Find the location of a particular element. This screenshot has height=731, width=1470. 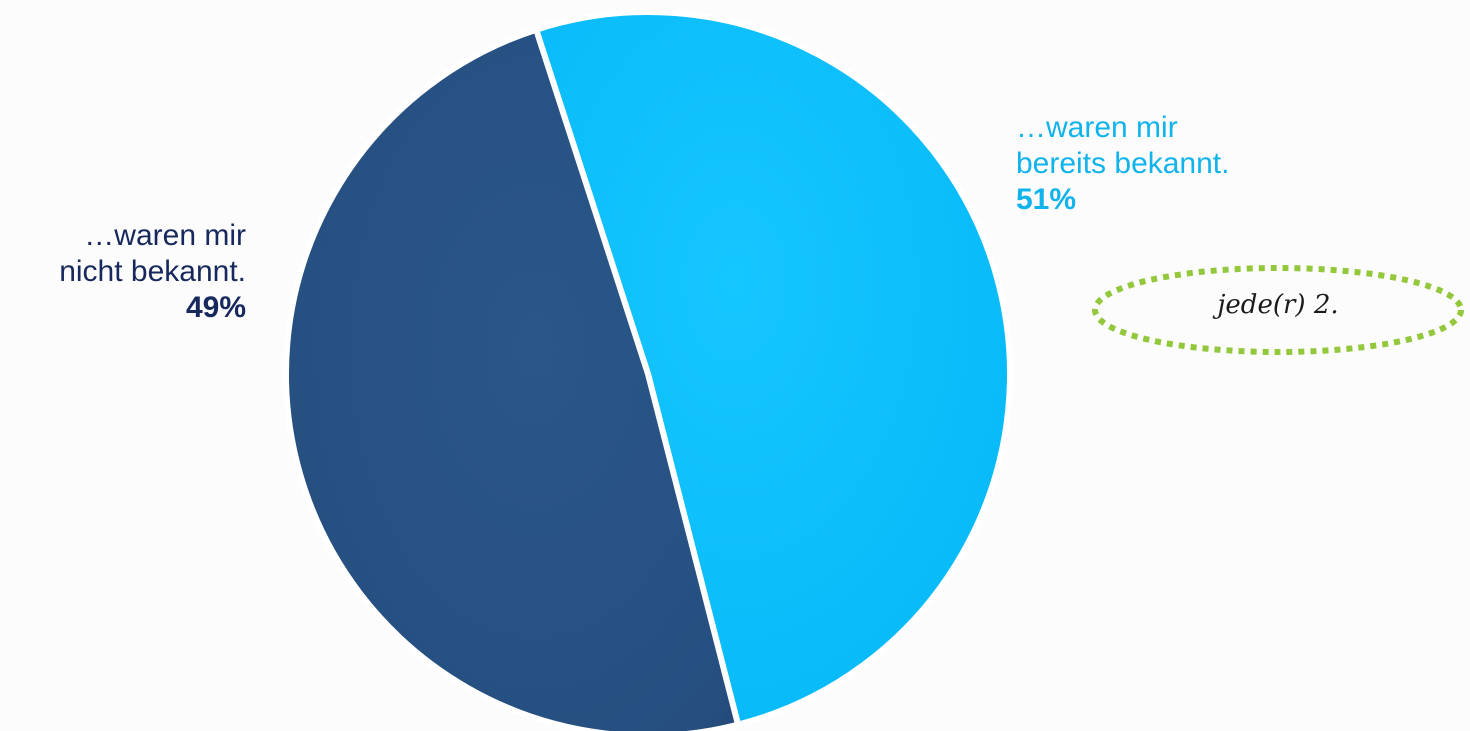

slice-value-label: 51% is located at coordinates (1046, 199).